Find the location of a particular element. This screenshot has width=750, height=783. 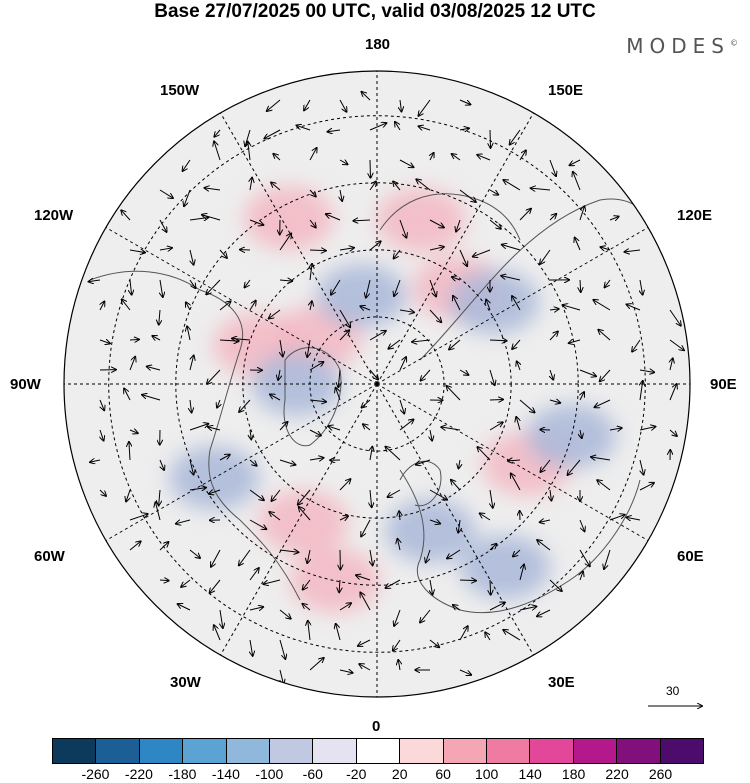

colorbar-tick-label: -100 is located at coordinates (269, 774).